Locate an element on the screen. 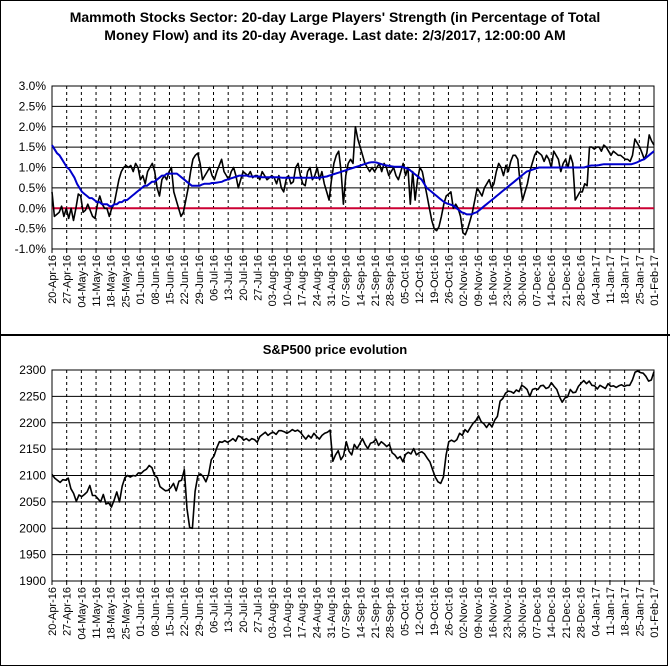 The width and height of the screenshot is (670, 668). y-tick-label: 2150 is located at coordinates (32, 449).